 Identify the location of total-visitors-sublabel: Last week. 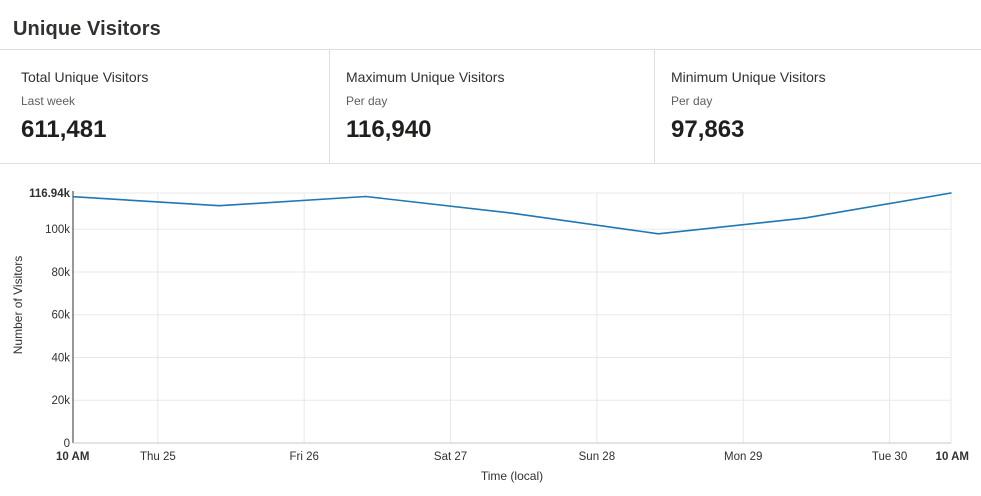
(48, 101).